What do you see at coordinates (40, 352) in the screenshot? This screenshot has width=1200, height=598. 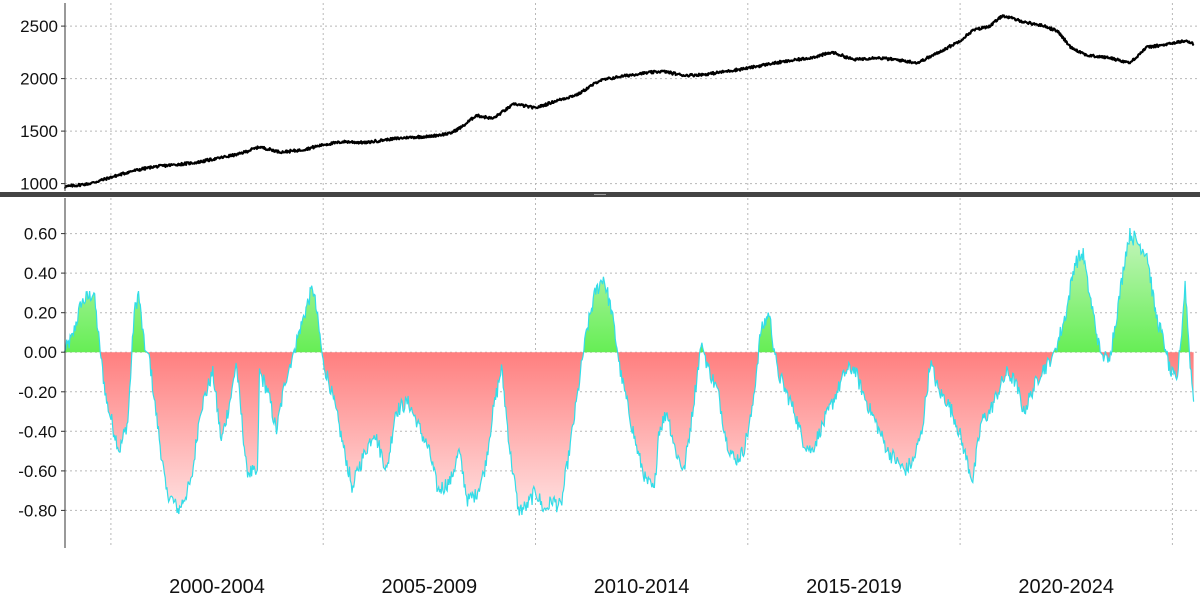 I see `y-tick-label: 0.00` at bounding box center [40, 352].